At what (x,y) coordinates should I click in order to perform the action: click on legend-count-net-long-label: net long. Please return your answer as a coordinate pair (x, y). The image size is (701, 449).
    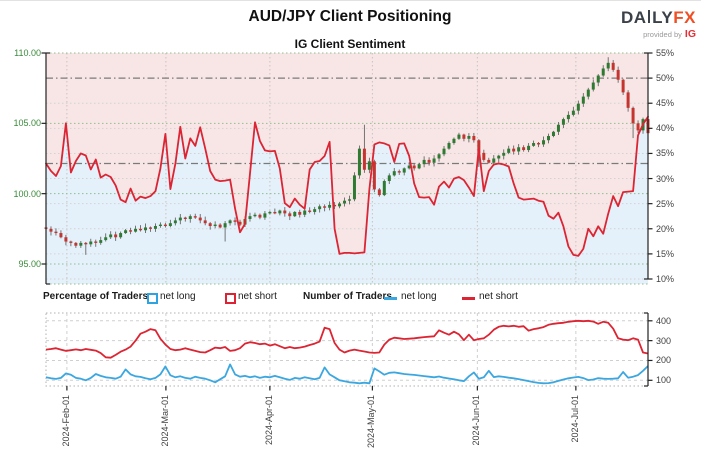
    Looking at the image, I should click on (419, 296).